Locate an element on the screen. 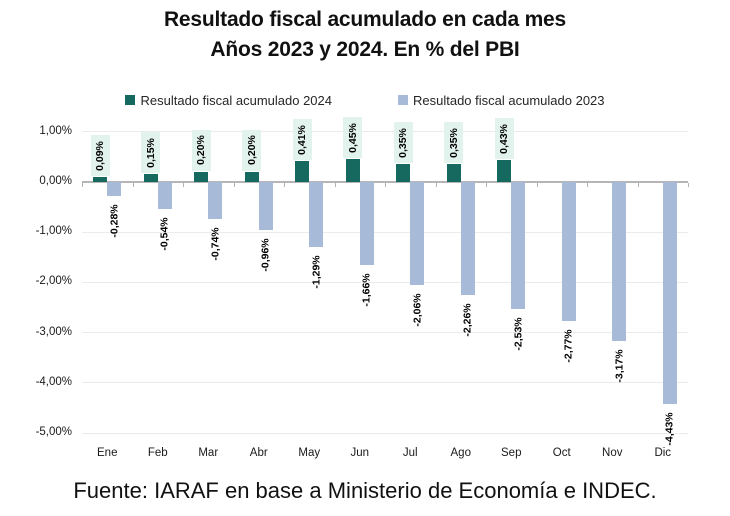  value-label-2023-jun: -1,66% is located at coordinates (367, 290).